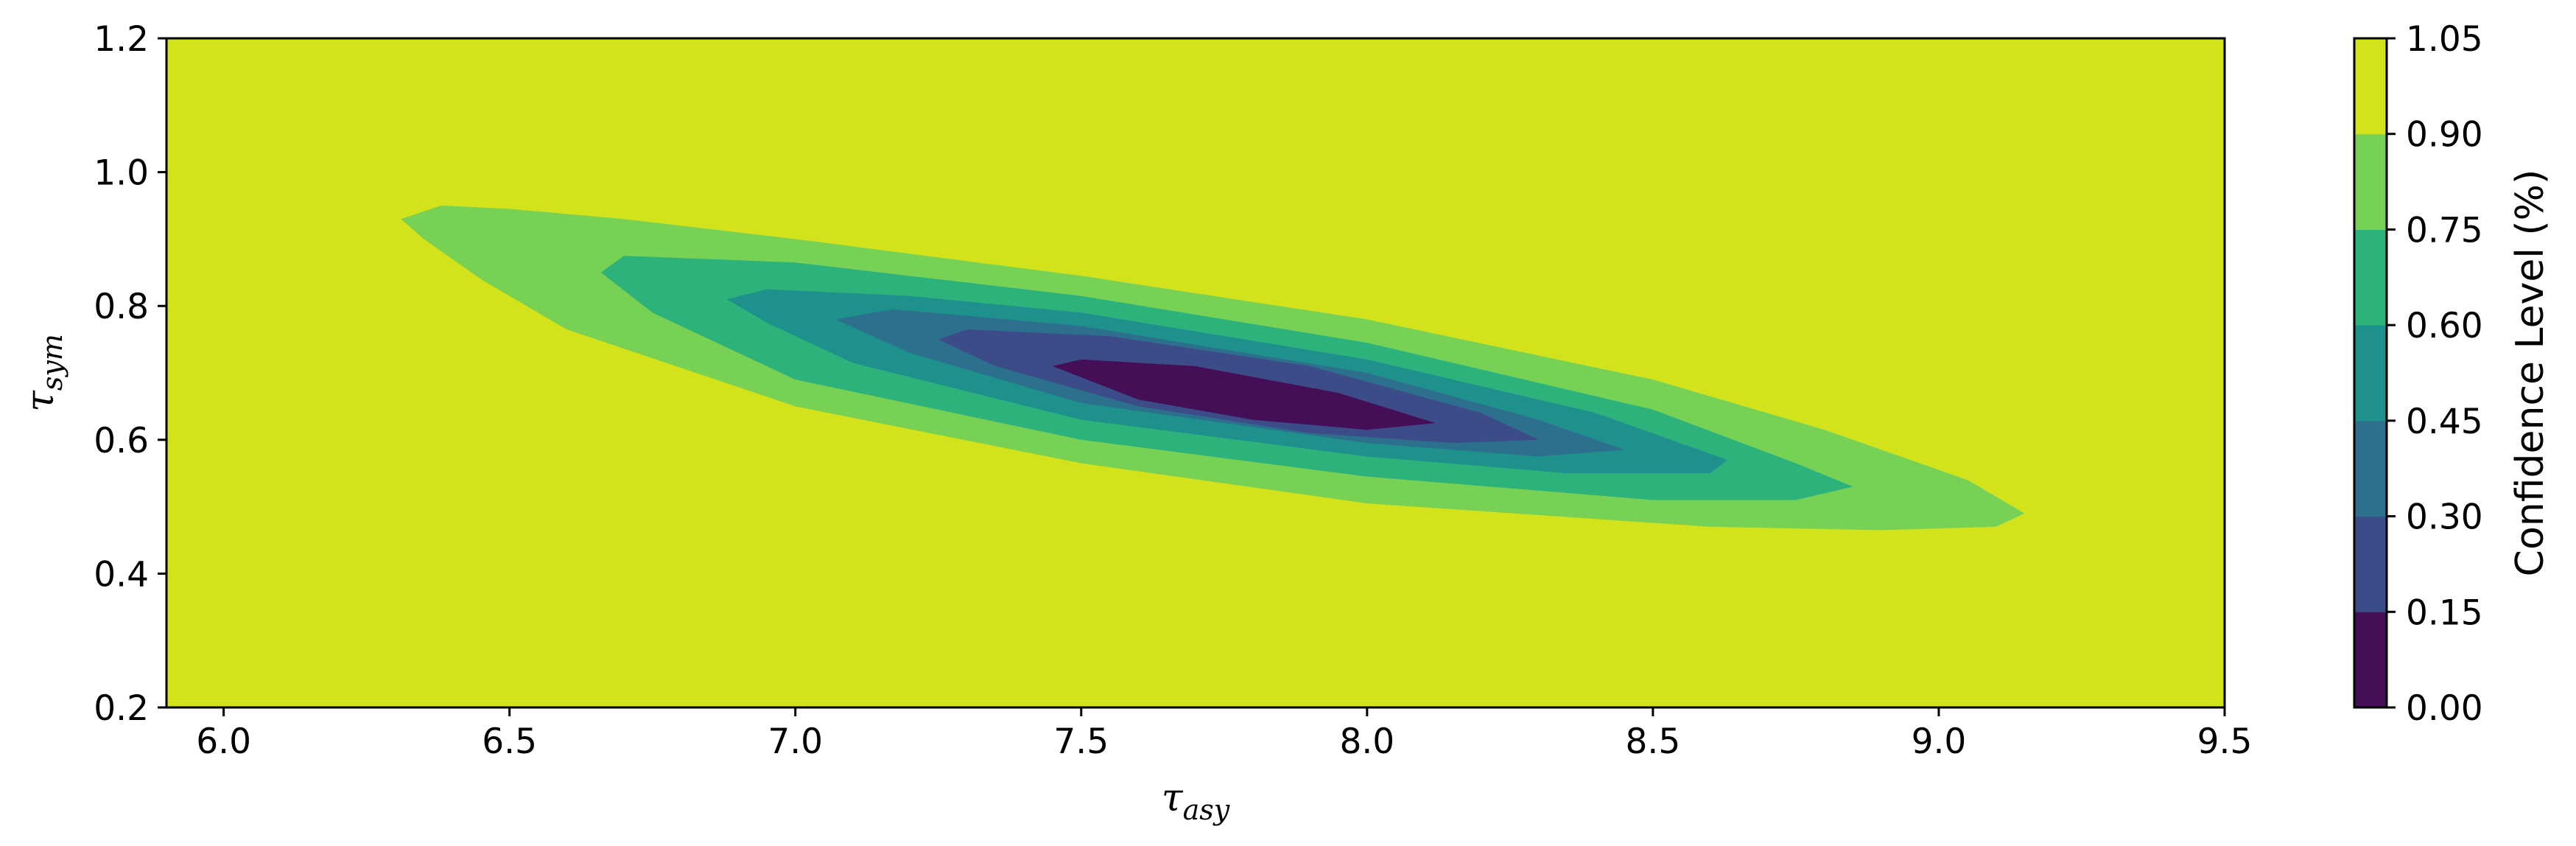 The image size is (2576, 846). Describe the element at coordinates (2444, 230) in the screenshot. I see `colorbar-tick-label: 0.75` at that location.